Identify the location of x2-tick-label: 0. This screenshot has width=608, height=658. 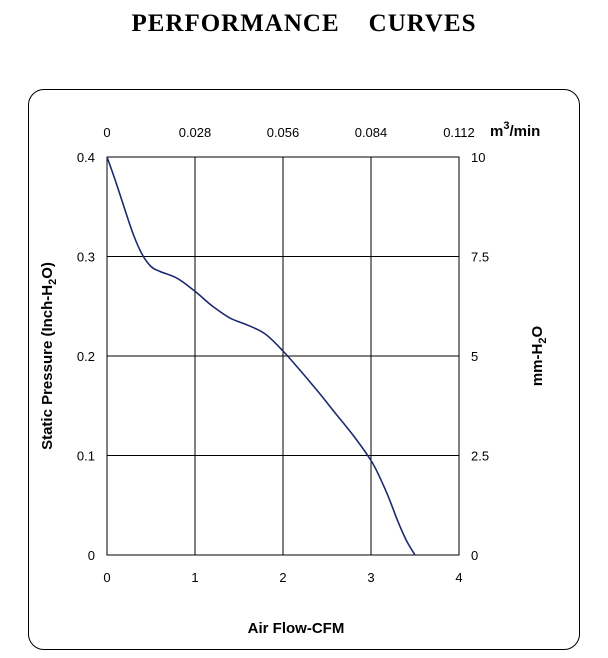
(106, 132).